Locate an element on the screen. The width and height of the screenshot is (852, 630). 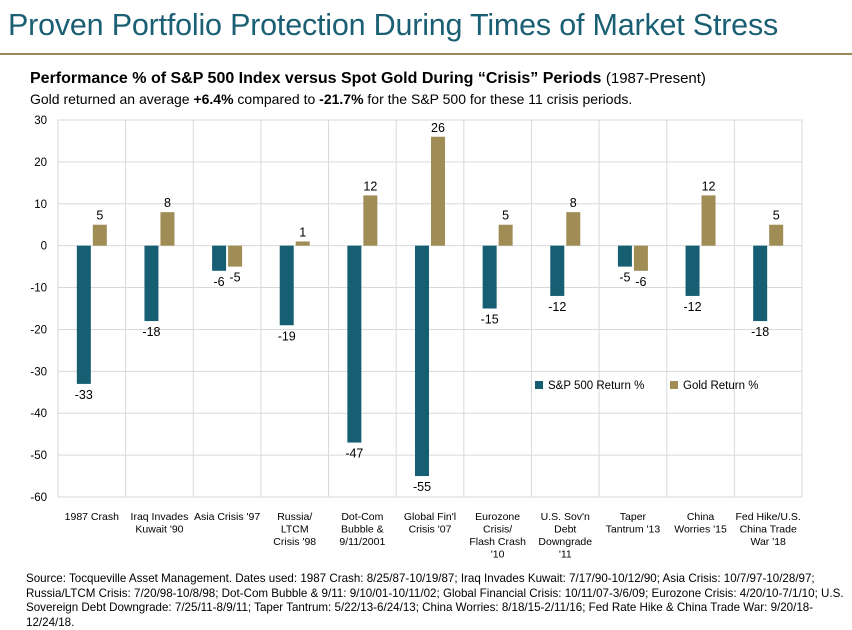
x-category-label: Eurozone is located at coordinates (497, 517).